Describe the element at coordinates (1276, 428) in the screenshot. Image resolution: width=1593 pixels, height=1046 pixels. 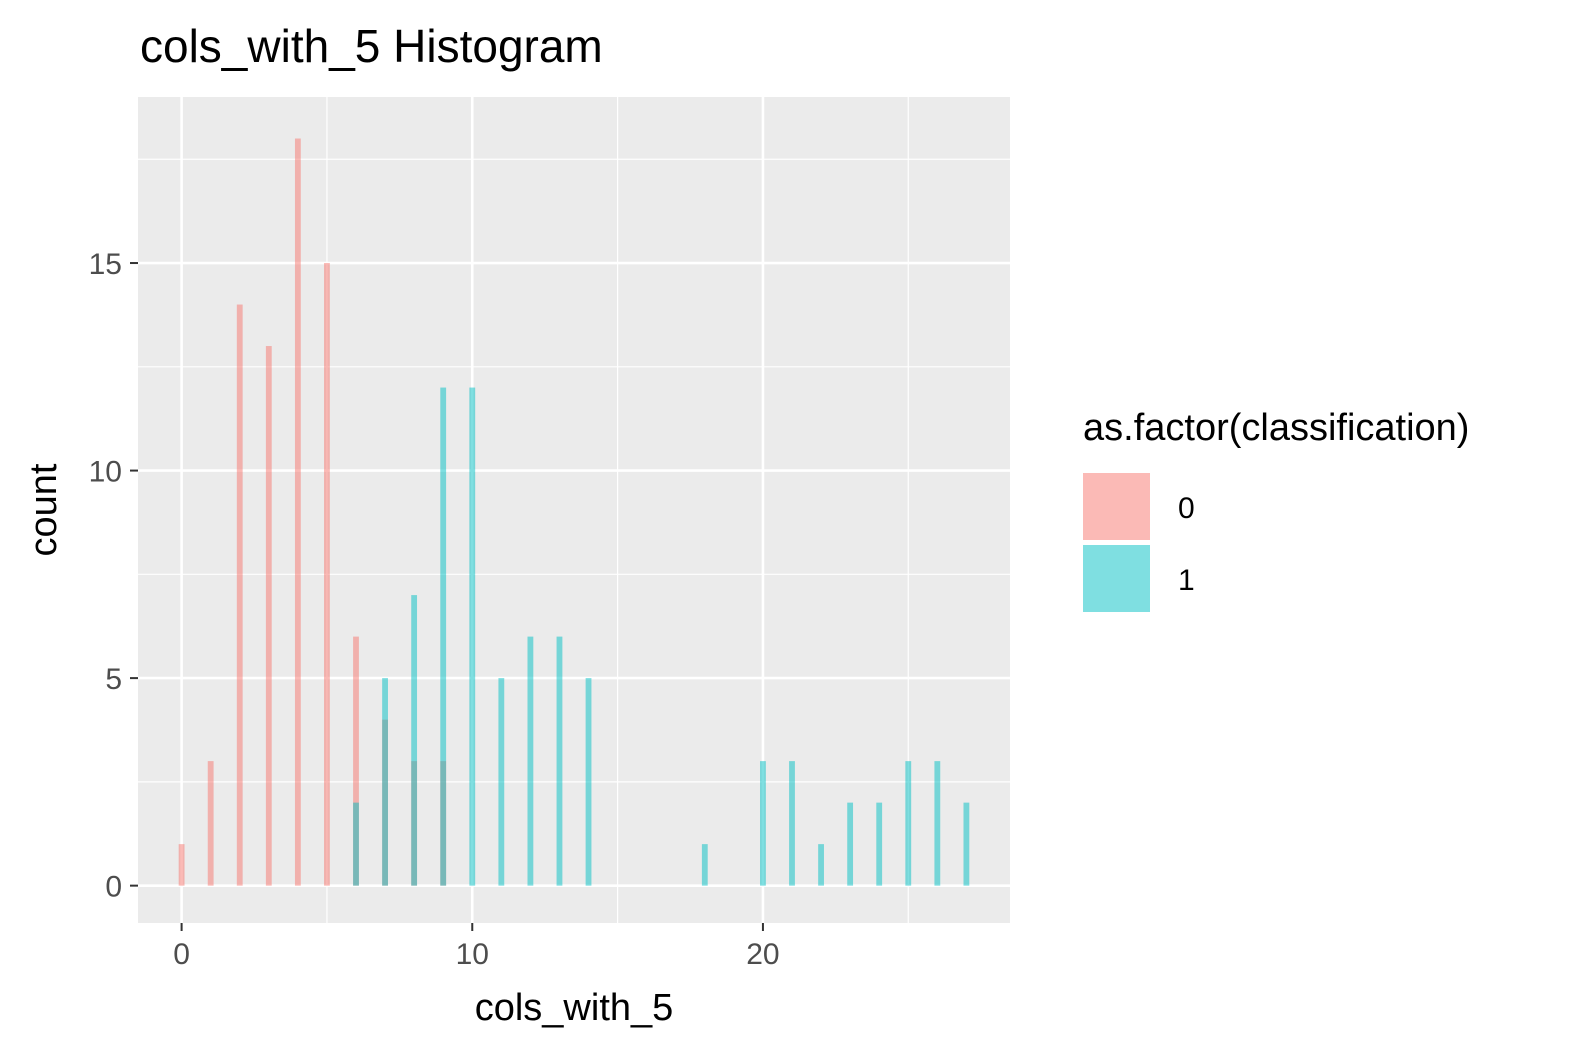
I see `legend-title: as.factor(classification)` at that location.